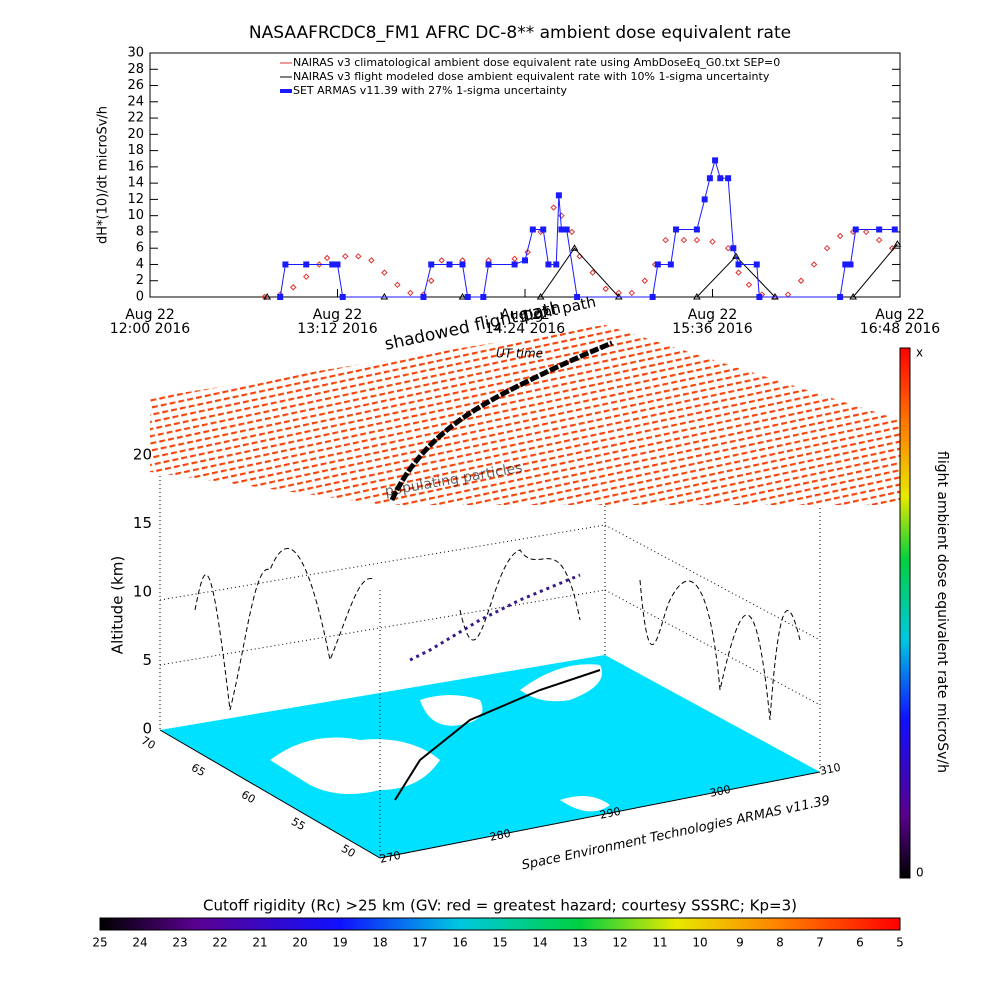  What do you see at coordinates (142, 523) in the screenshot?
I see `z-tick-label: 15` at bounding box center [142, 523].